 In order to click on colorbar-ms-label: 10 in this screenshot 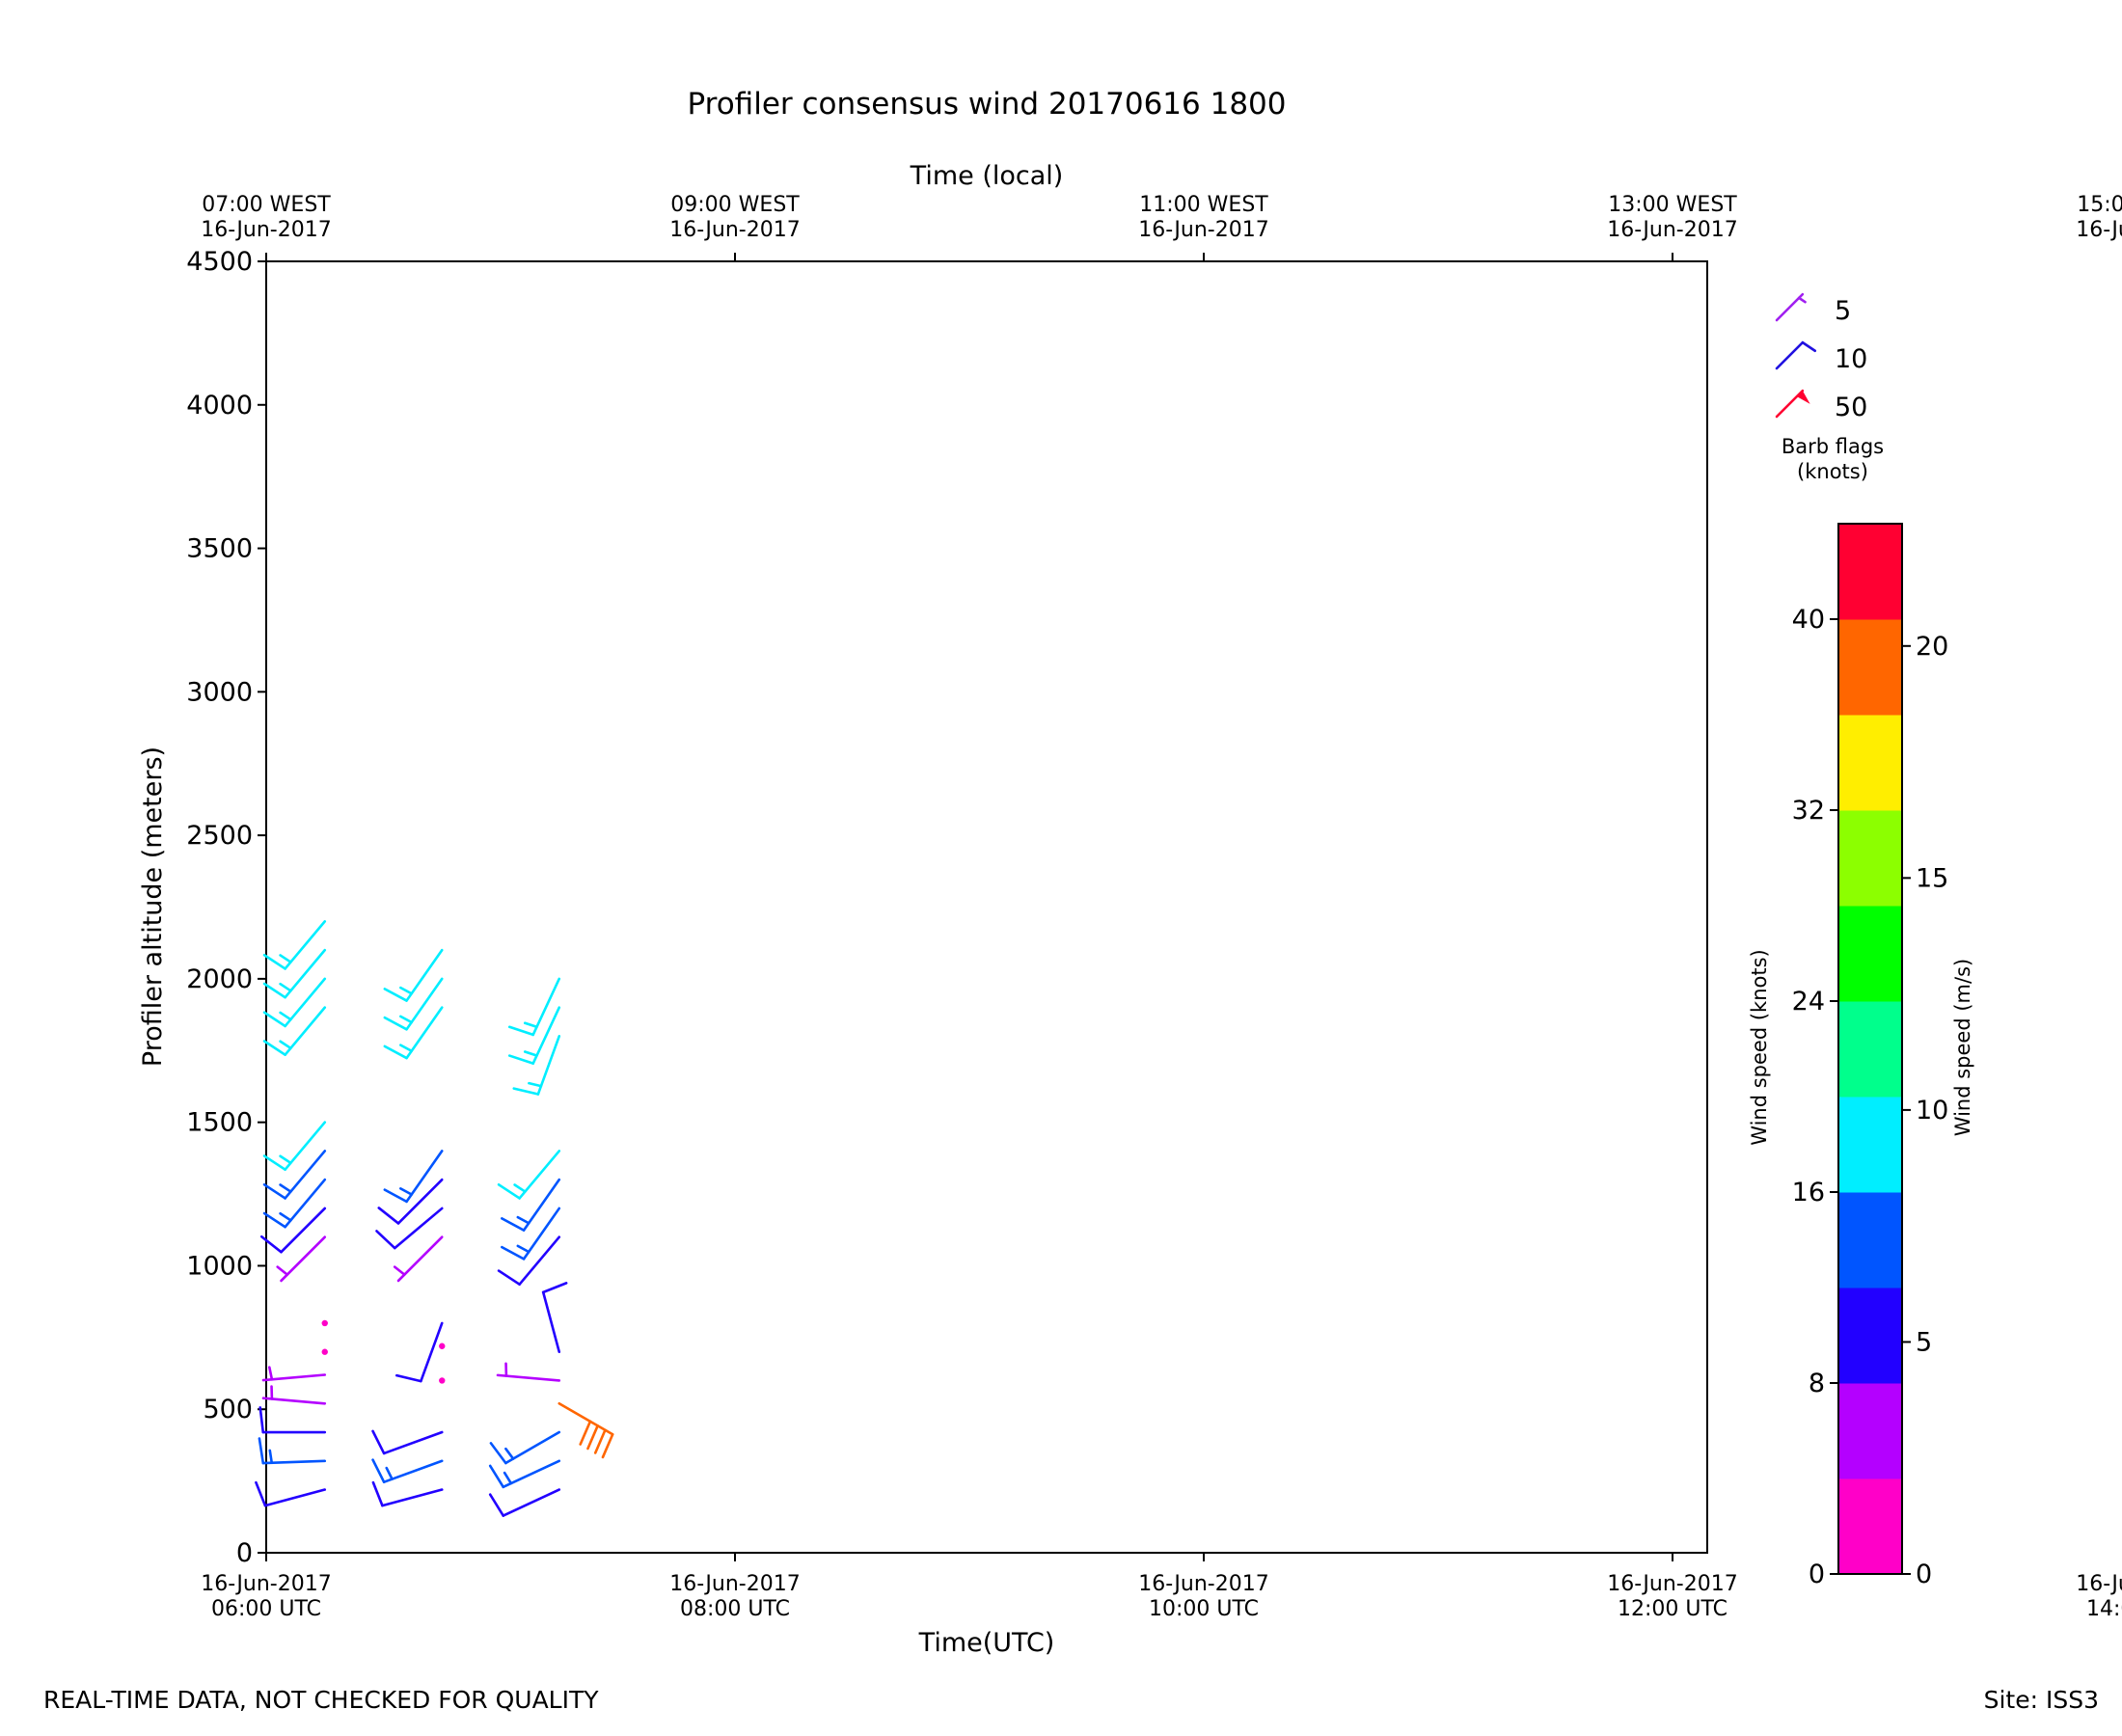, I will do `click(1932, 1111)`.